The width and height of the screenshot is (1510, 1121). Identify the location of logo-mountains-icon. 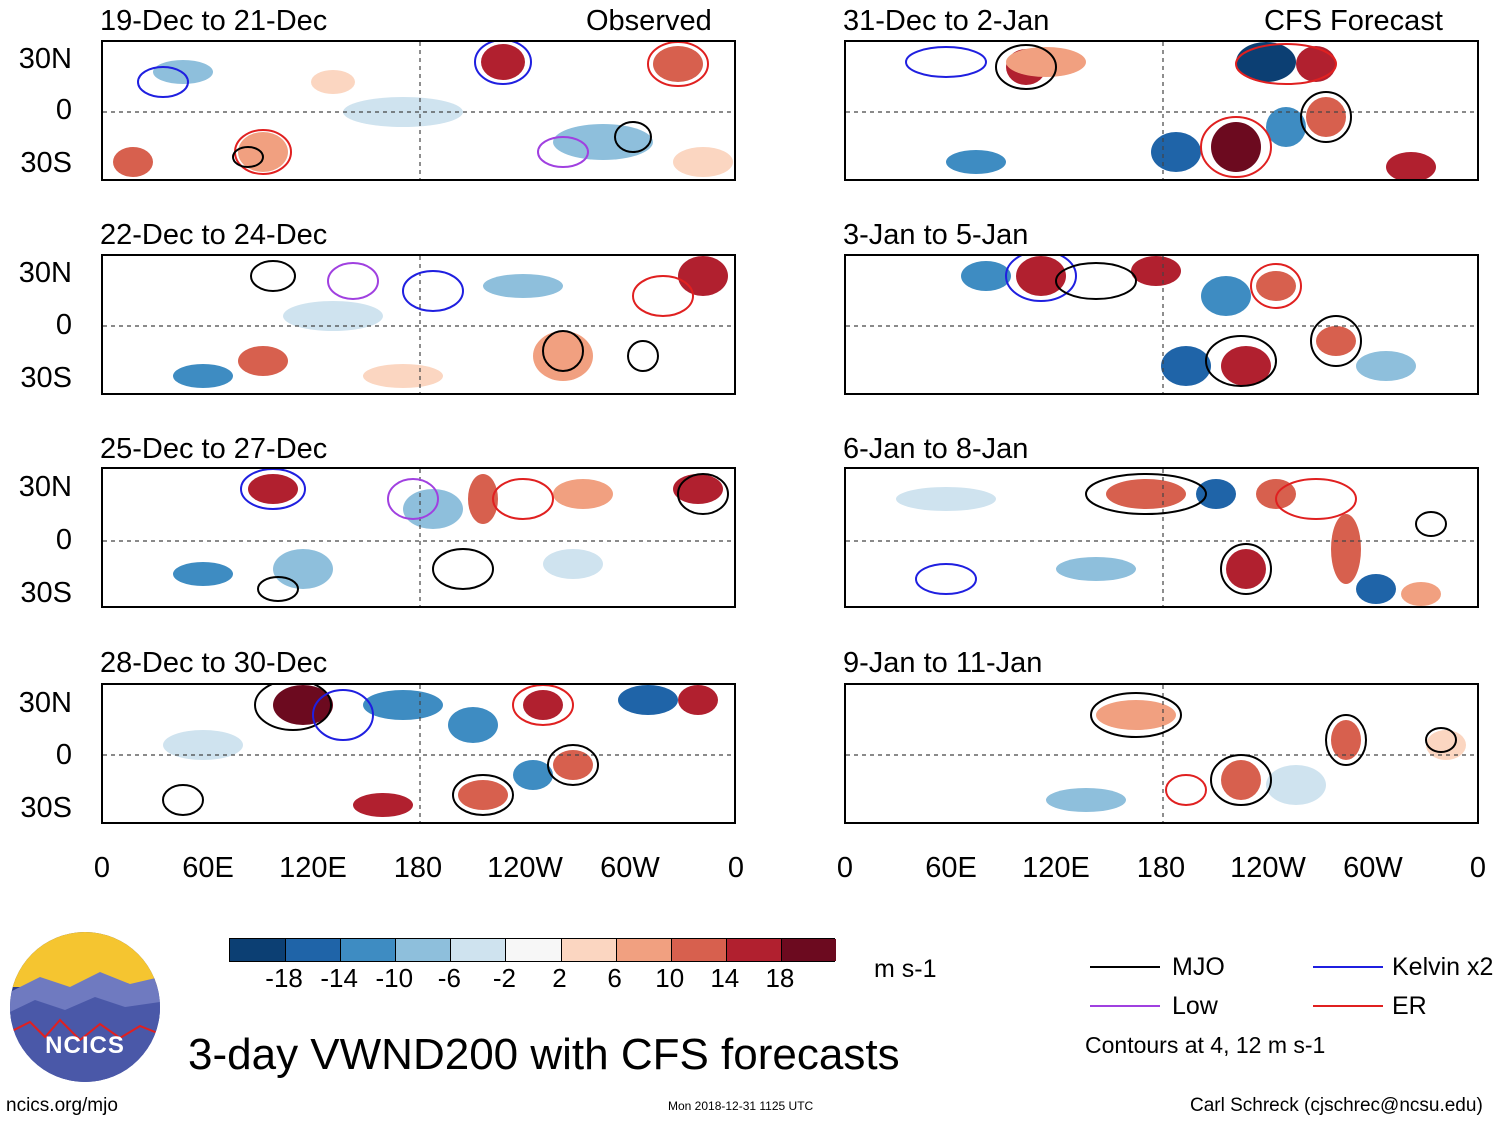
(85, 1007).